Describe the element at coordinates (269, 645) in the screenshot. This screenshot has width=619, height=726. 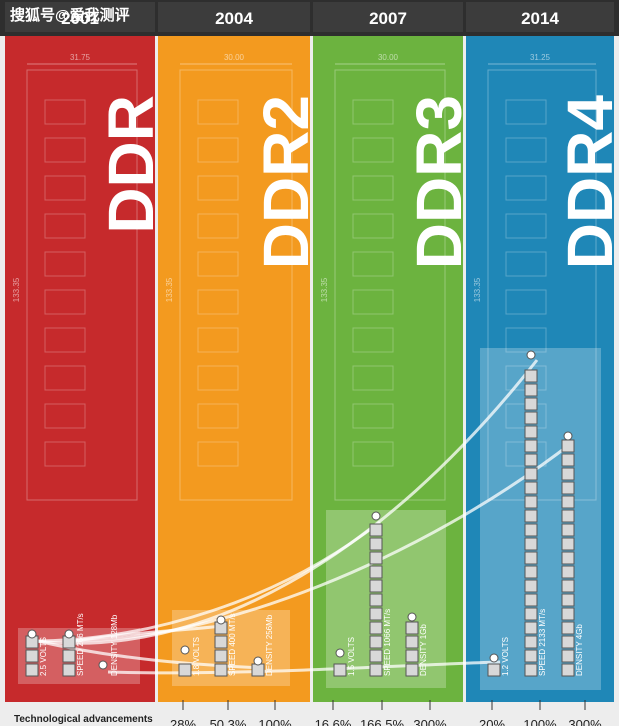
I see `spec-label: DENSITY 256Mb` at that location.